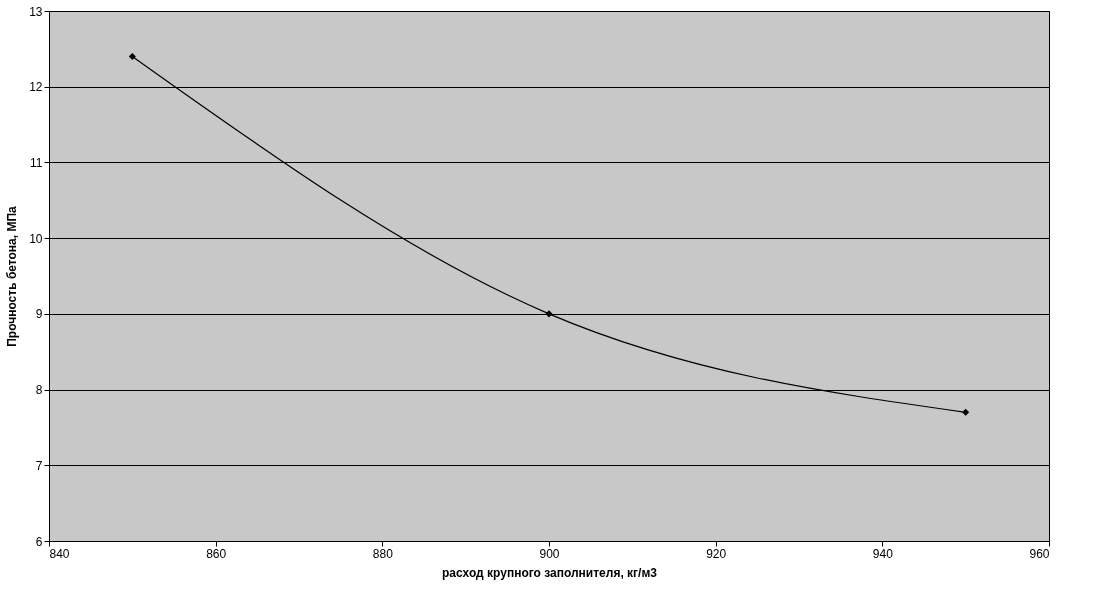 This screenshot has height=606, width=1096. Describe the element at coordinates (39, 390) in the screenshot. I see `y-tick-label: 8` at that location.